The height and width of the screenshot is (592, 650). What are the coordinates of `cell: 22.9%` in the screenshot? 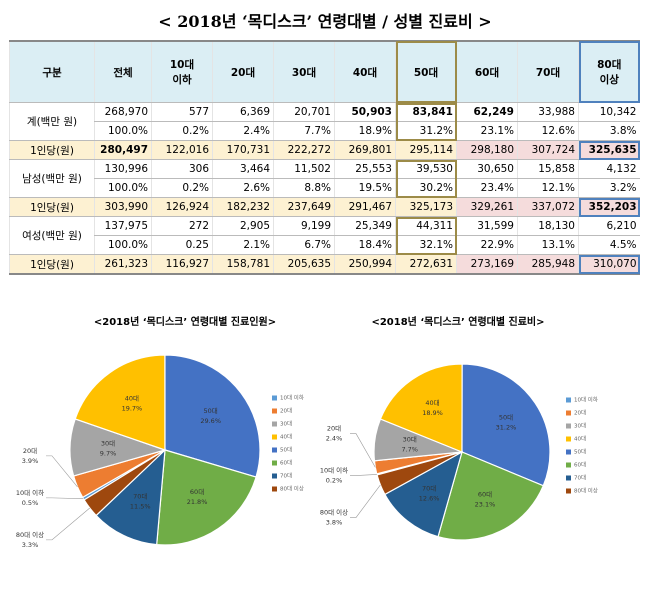 It's located at (487, 245).